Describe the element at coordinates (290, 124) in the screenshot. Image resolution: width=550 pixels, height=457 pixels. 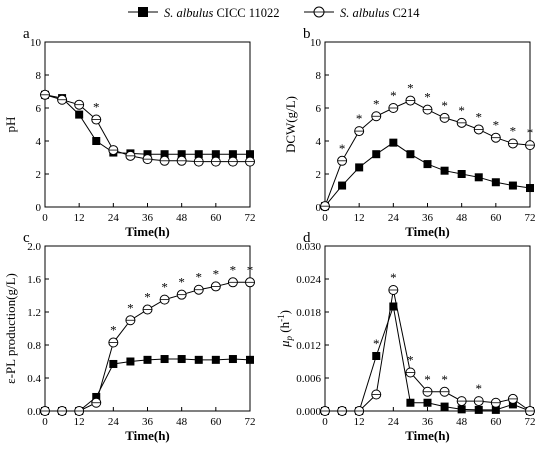
I see `y-axis-label: DCW(g/L)` at that location.